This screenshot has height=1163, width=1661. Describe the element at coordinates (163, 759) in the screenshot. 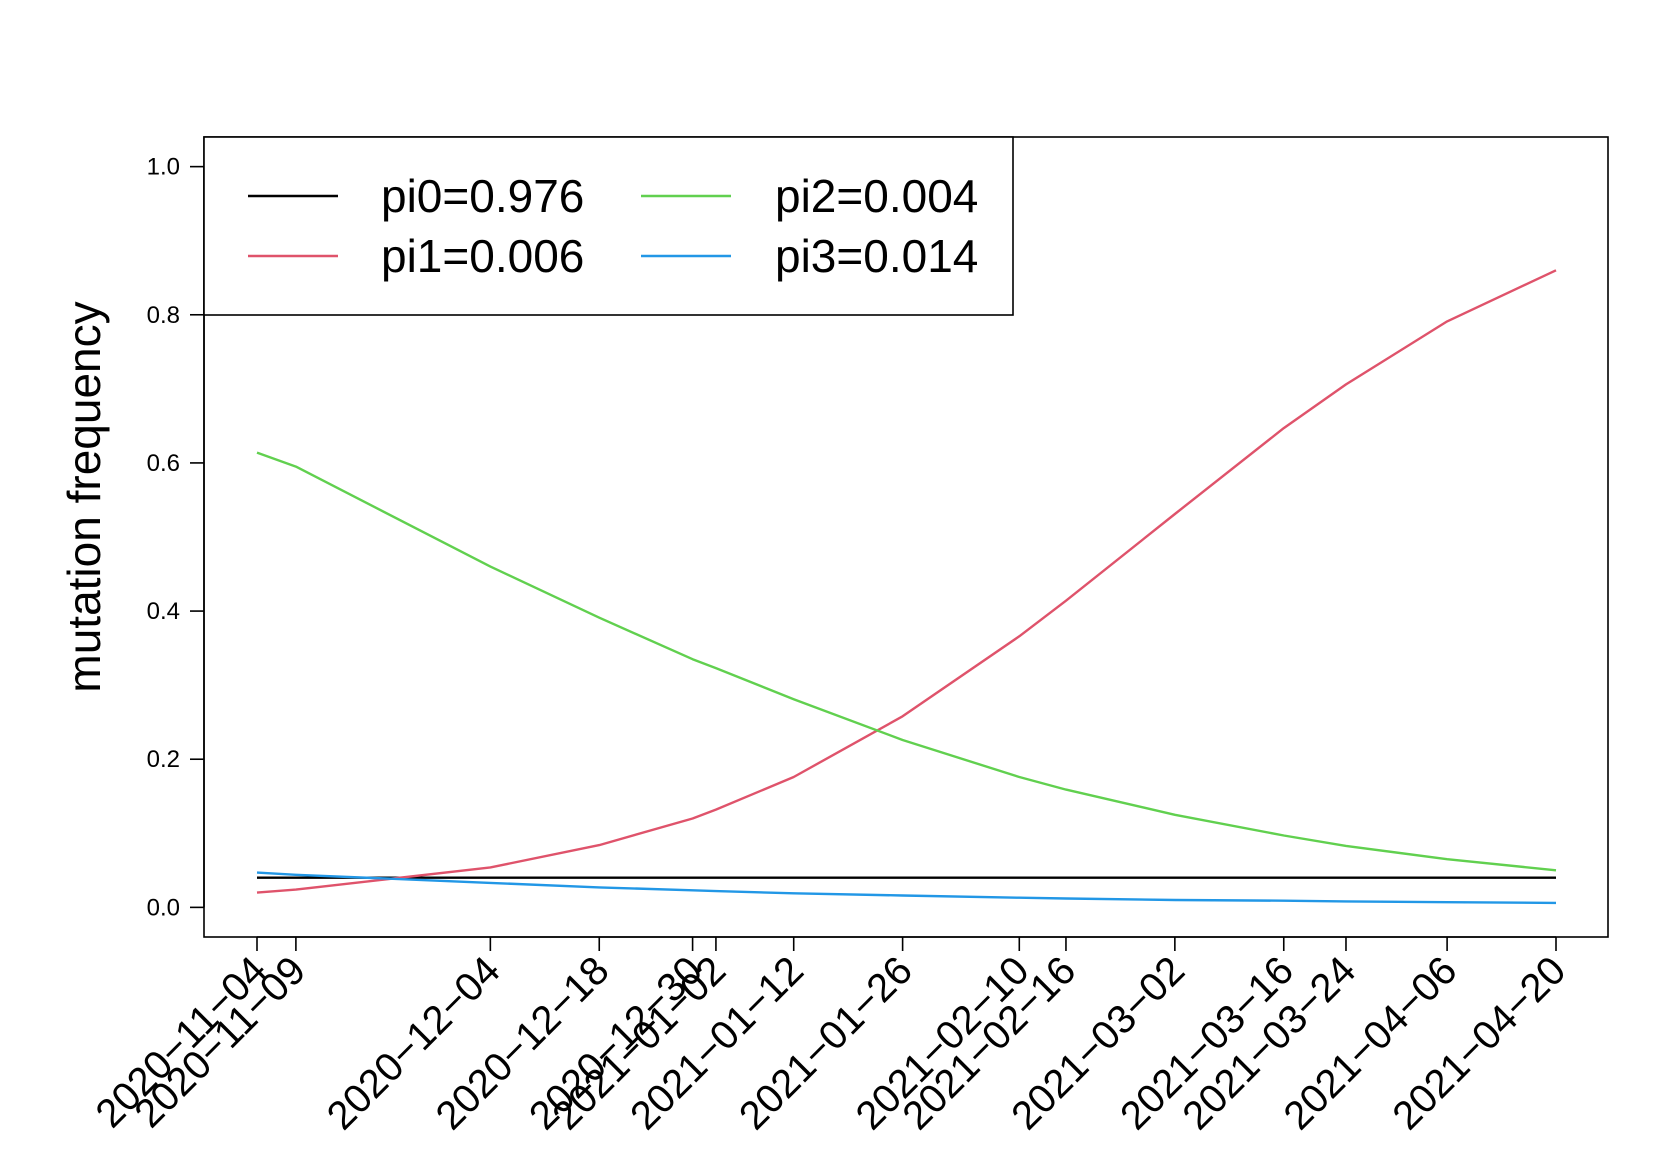

I see `y-tick-label: 0.2` at that location.